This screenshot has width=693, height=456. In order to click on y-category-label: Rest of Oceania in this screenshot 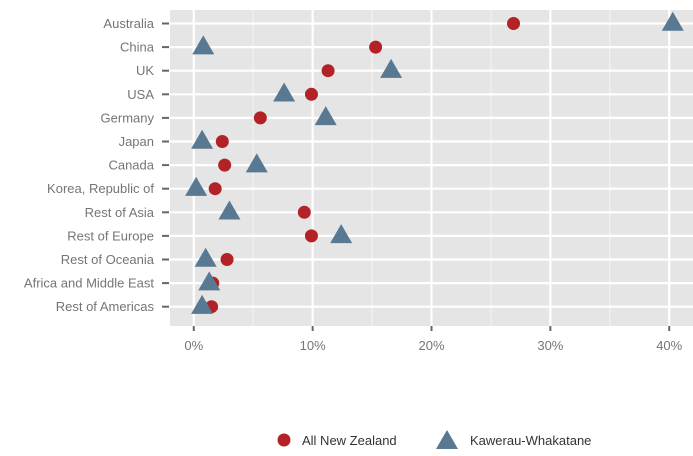, I will do `click(108, 259)`.